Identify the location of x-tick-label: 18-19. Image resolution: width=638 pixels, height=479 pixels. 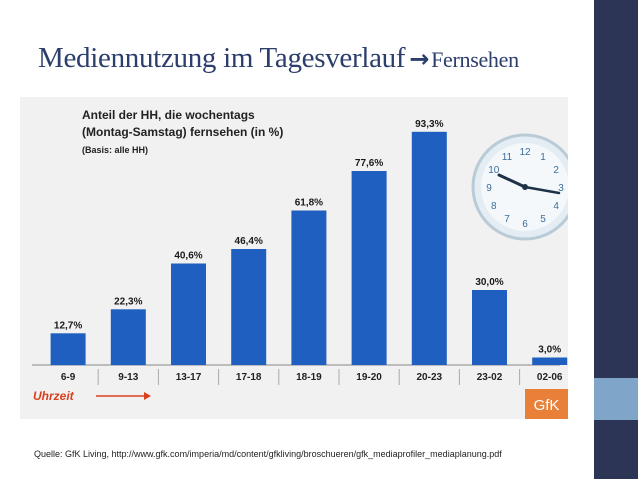
(309, 377).